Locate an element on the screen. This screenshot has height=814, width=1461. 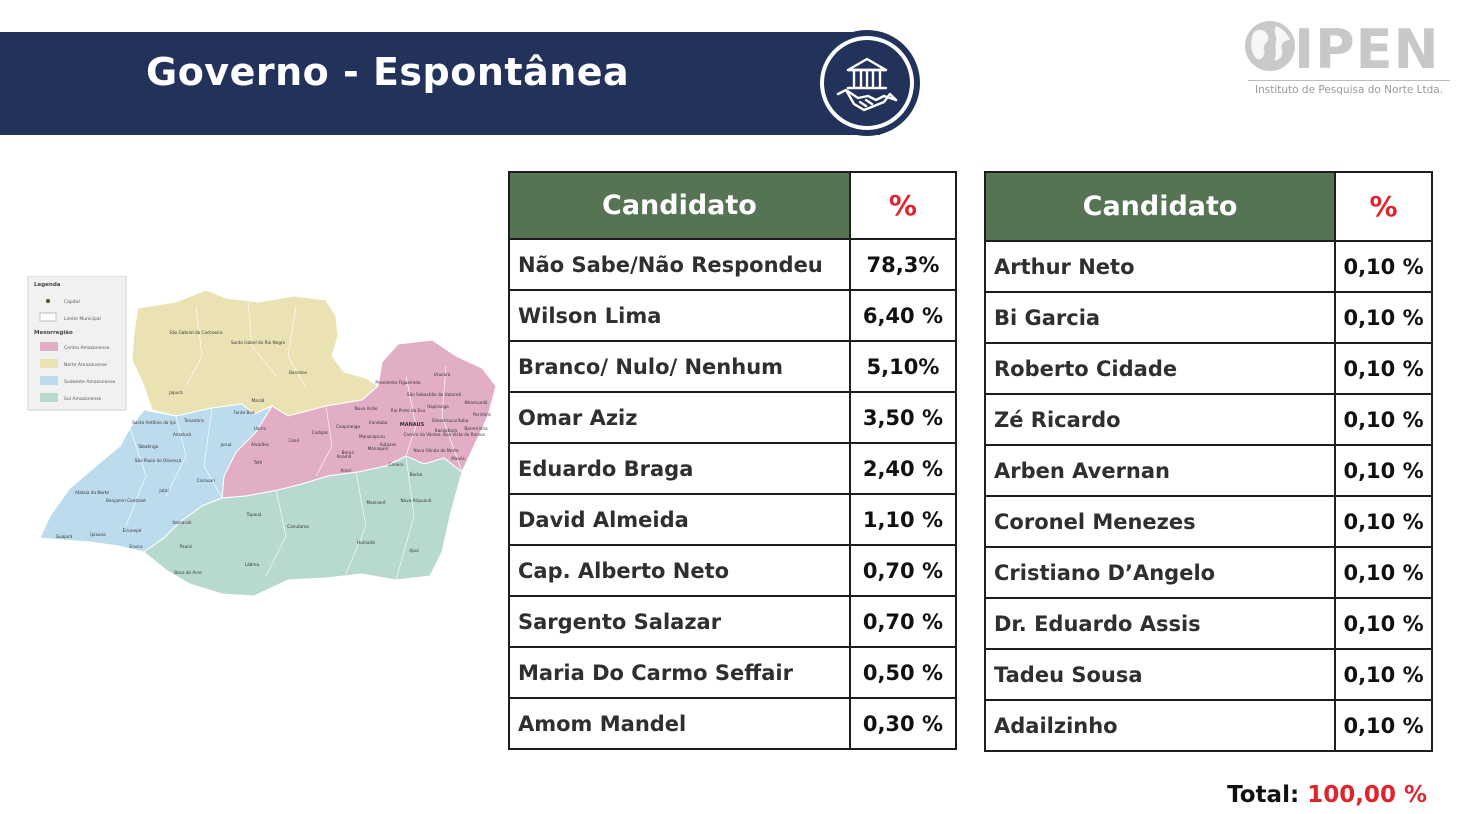
candidate-name: Amom Mandel is located at coordinates (679, 723).